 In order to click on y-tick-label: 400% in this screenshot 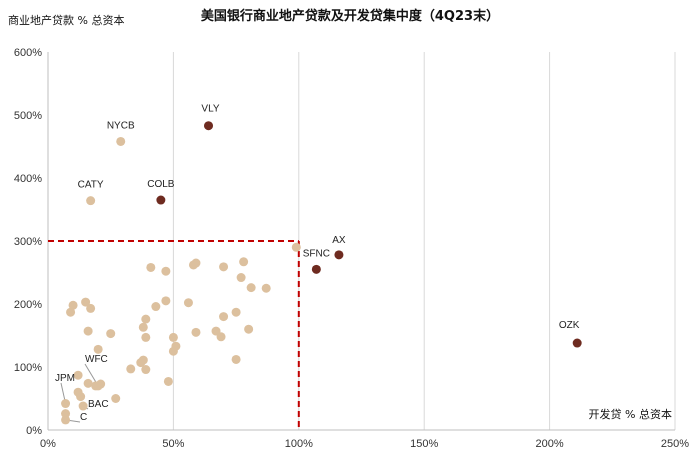, I will do `click(28, 179)`.